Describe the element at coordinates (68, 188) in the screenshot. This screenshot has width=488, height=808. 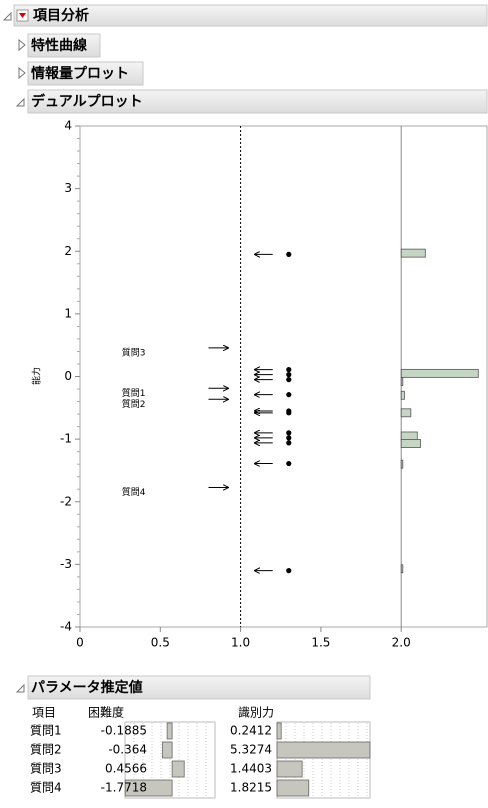
I see `y-tick-label: 3` at that location.